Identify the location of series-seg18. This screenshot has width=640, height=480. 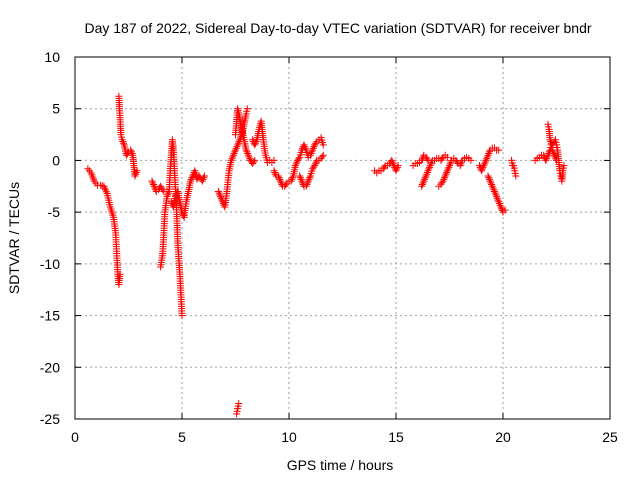
(496, 194).